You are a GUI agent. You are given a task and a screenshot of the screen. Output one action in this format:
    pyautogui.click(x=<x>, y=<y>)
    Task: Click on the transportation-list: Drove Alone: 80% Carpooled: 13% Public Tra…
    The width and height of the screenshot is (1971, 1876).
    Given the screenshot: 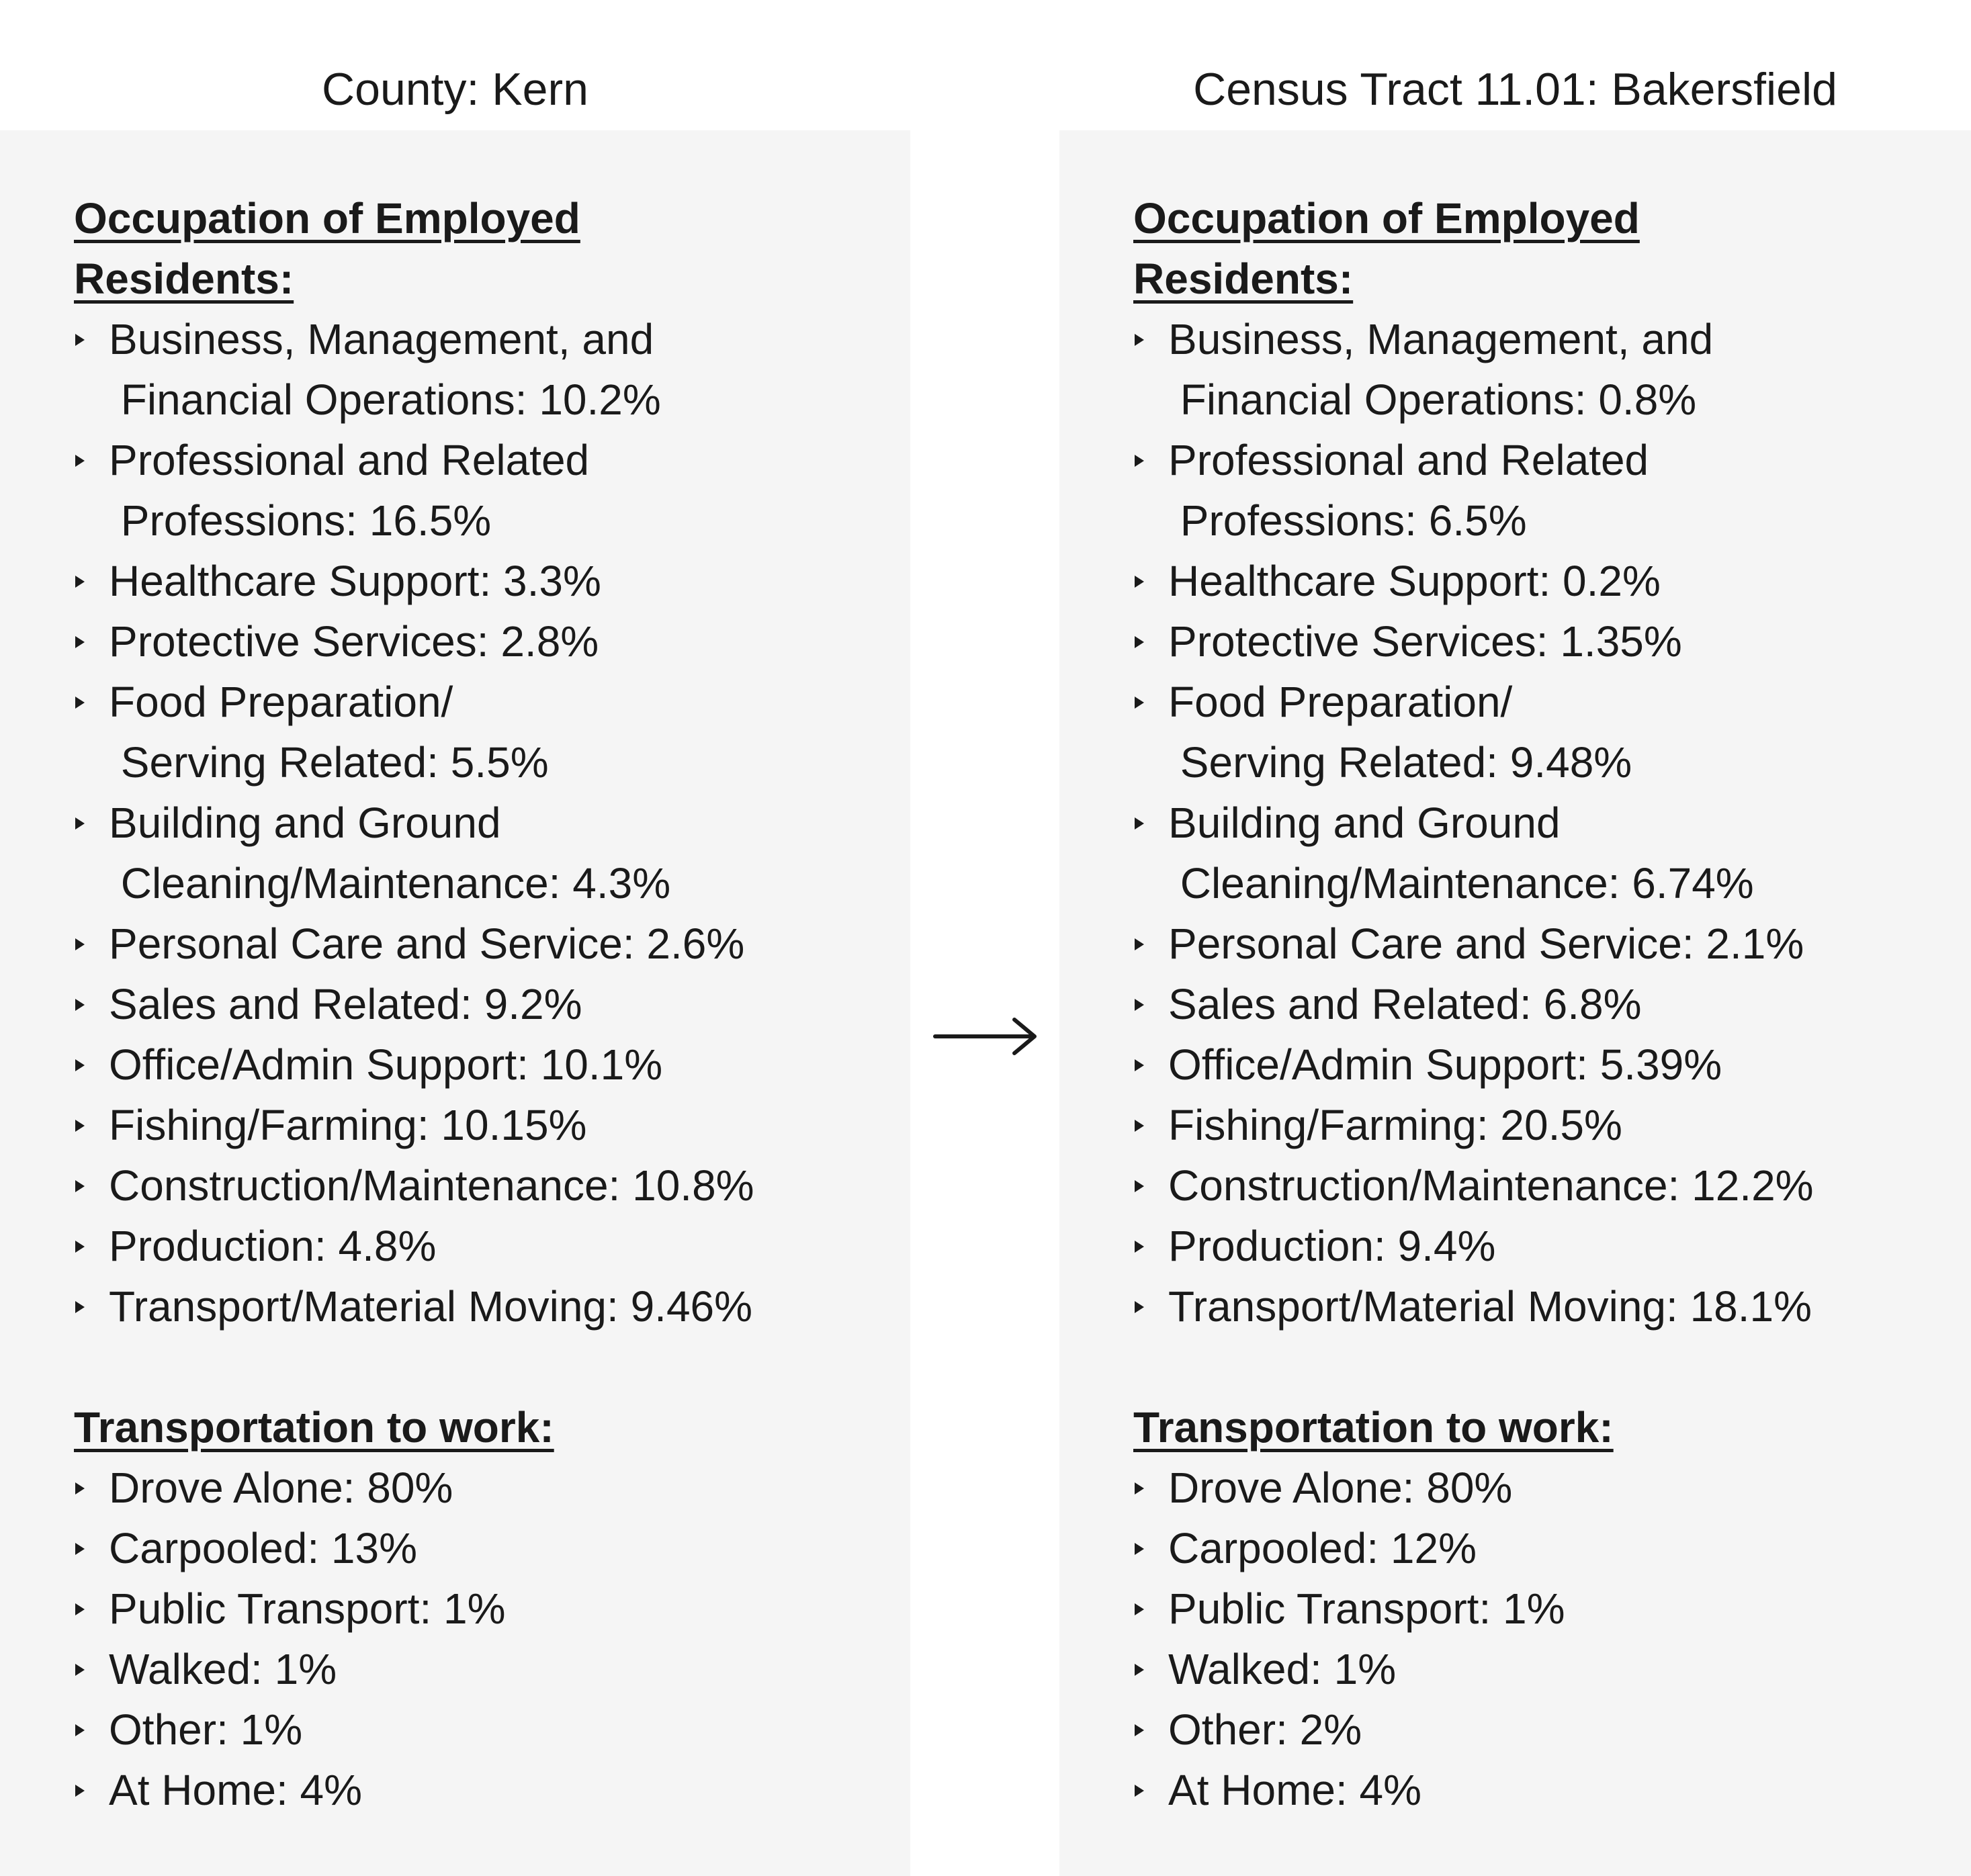 What is the action you would take?
    pyautogui.click(x=492, y=1639)
    